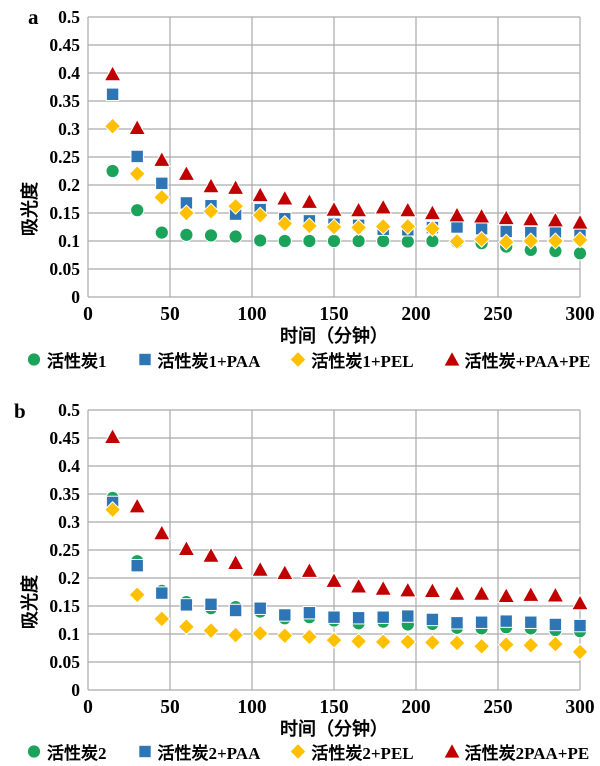 This screenshot has height=766, width=600. I want to click on y-tick-label: 0.05, so click(64, 269).